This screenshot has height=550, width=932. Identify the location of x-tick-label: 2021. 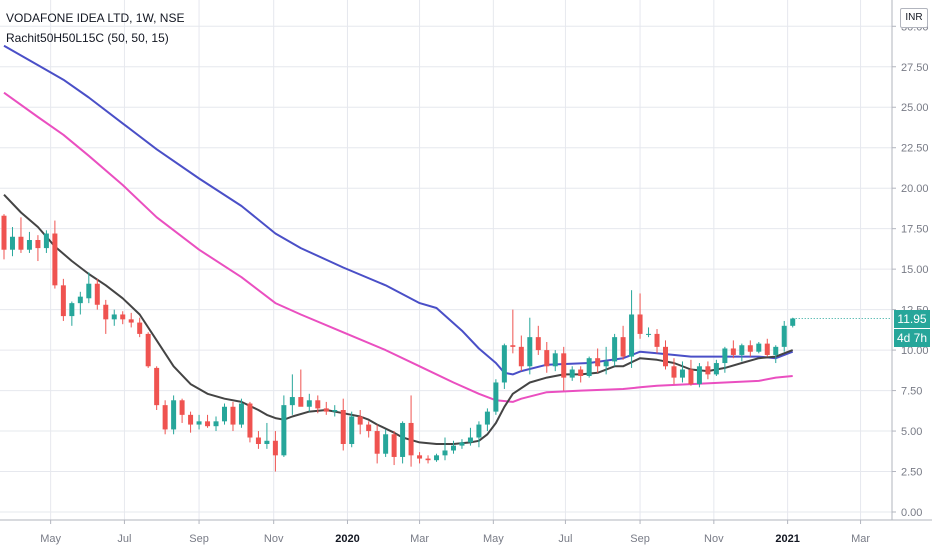
(787, 539).